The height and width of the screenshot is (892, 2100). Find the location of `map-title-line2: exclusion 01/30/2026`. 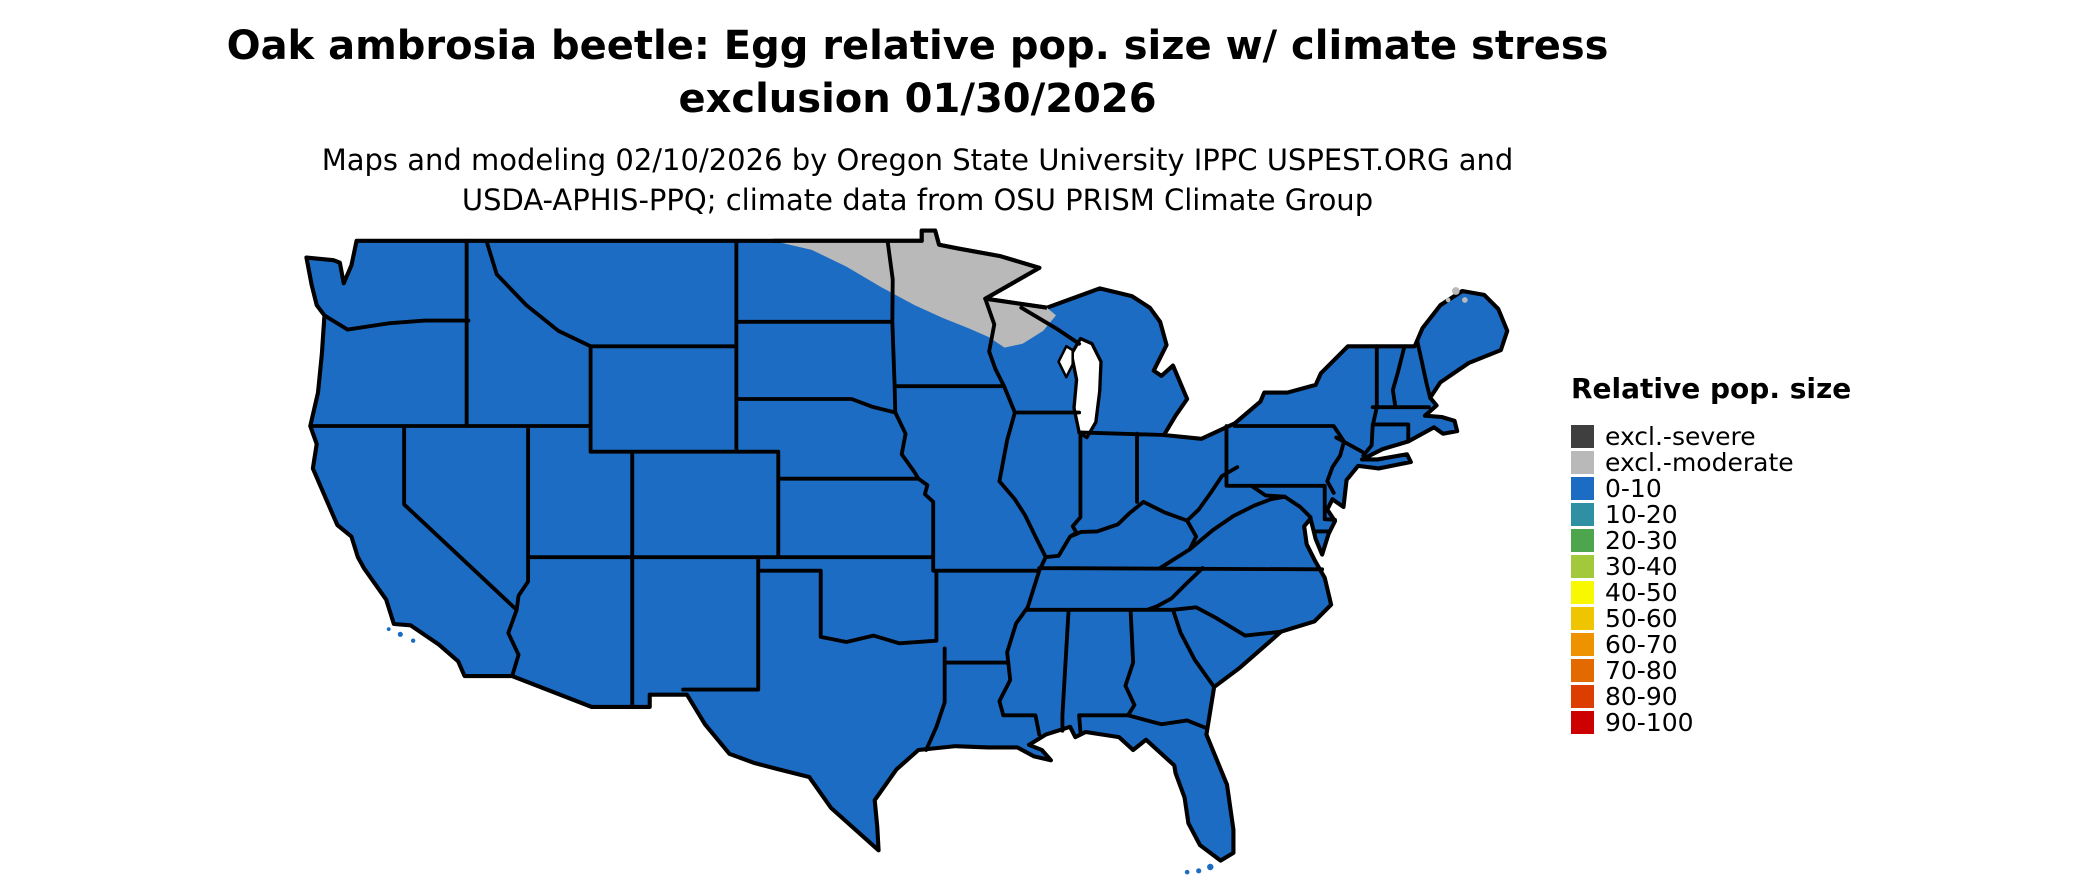

map-title-line2: exclusion 01/30/2026 is located at coordinates (917, 98).